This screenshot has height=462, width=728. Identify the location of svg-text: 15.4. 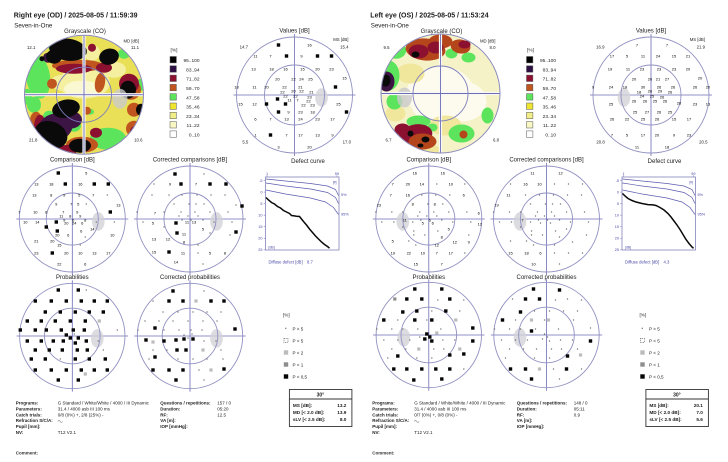
(344, 46).